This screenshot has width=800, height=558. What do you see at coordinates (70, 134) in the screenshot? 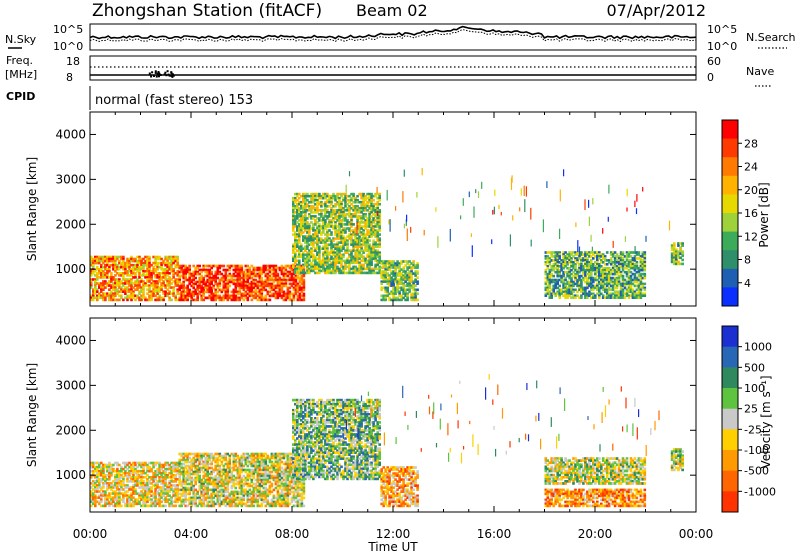
I see `y-tick-label: 4000` at bounding box center [70, 134].